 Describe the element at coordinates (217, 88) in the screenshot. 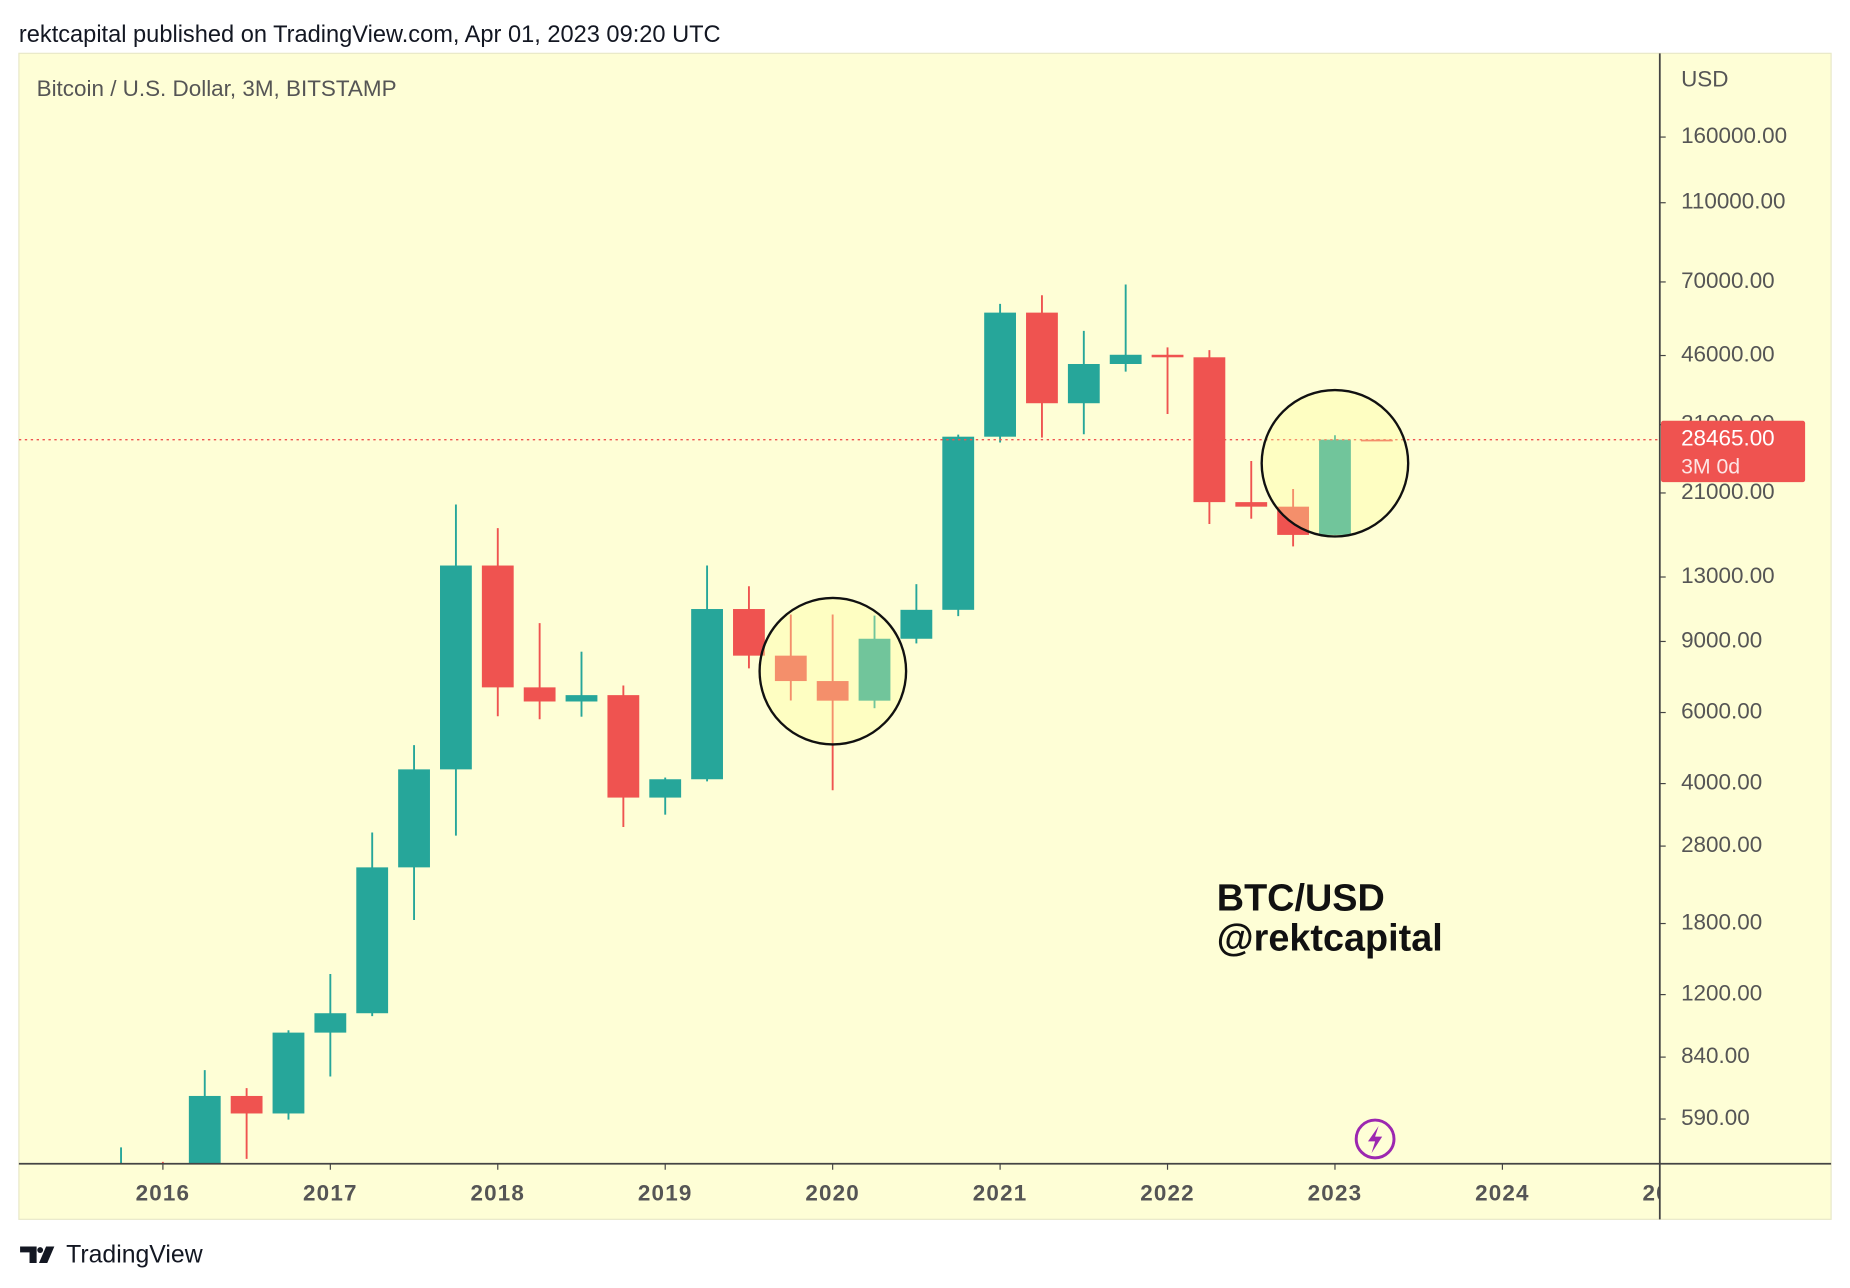

I see `chart-title: Bitcoin / U.S. Dollar, 3M, BITSTAMP` at that location.